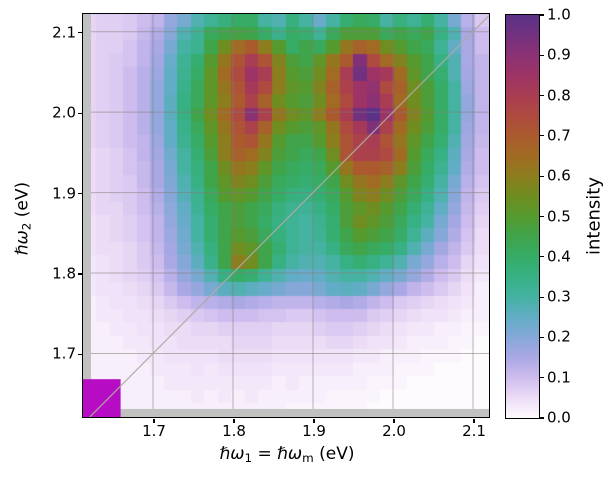 This screenshot has height=488, width=612. Describe the element at coordinates (559, 14) in the screenshot. I see `colorbar-tick-label: 1.0` at that location.